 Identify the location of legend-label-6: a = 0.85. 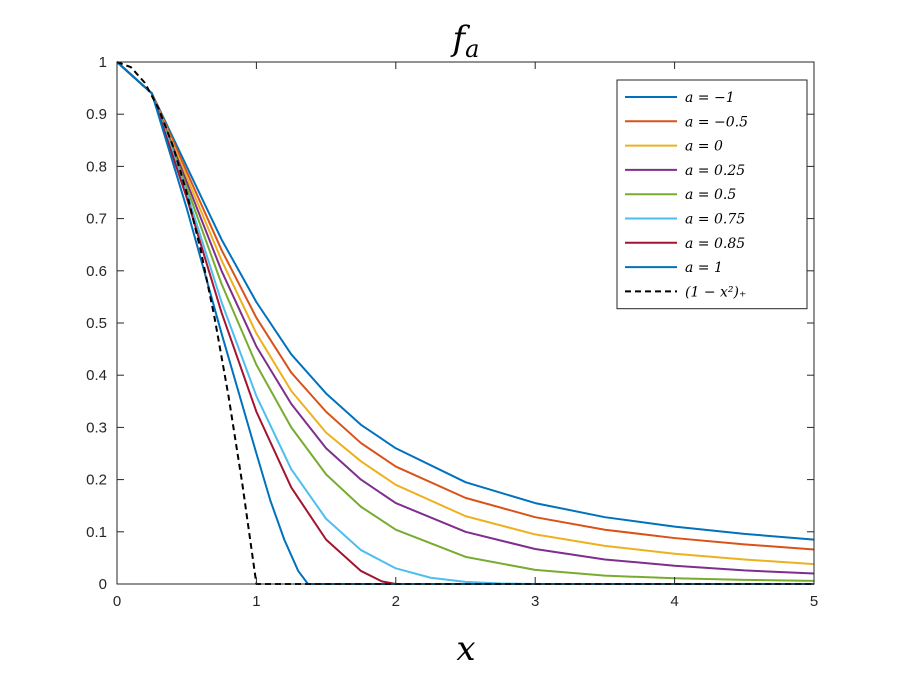
(715, 244).